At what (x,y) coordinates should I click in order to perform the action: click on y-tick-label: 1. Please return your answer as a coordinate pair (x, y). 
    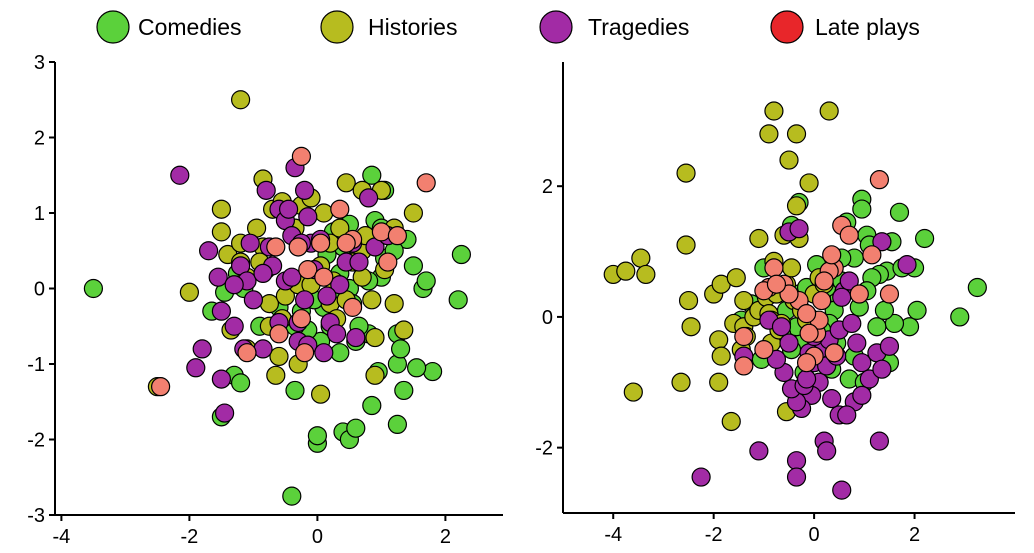
    Looking at the image, I should click on (39, 214).